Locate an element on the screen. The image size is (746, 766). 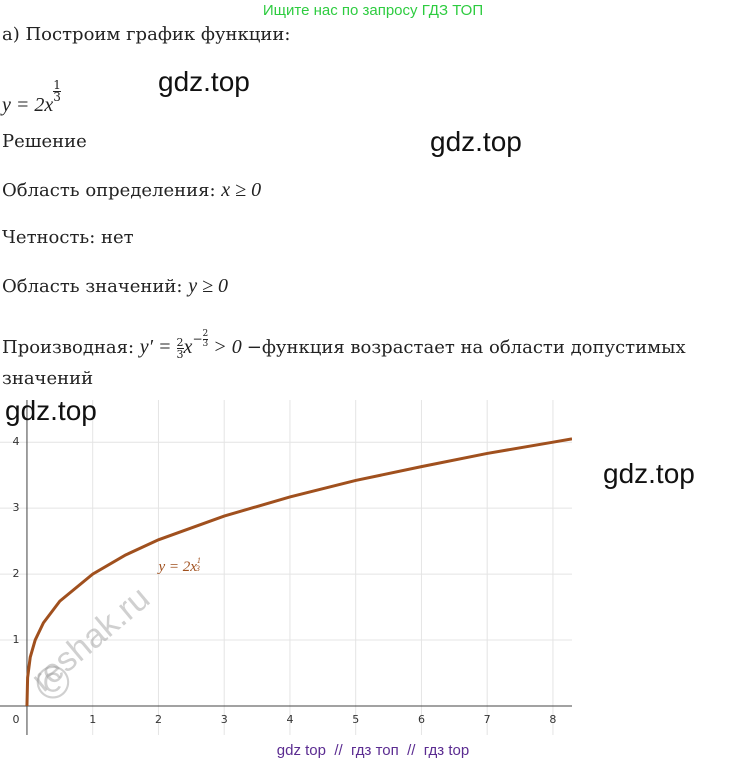
label: Область значений: is located at coordinates (95, 286).